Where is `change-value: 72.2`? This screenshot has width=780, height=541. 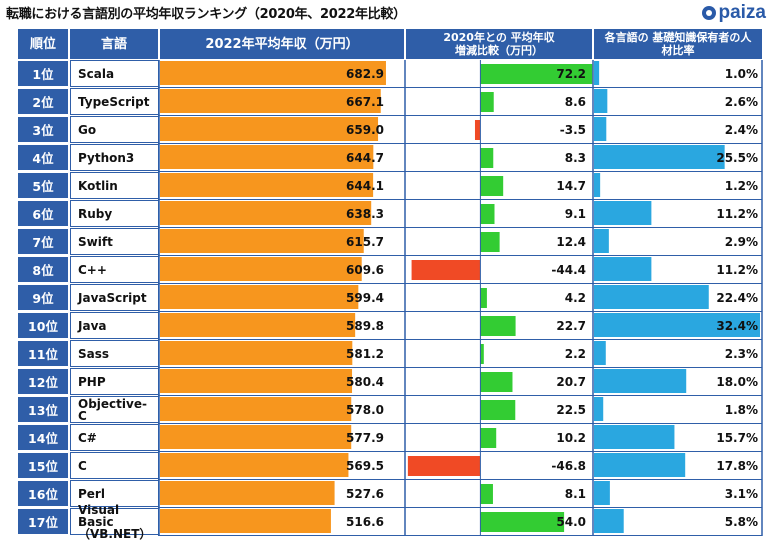
change-value: 72.2 is located at coordinates (571, 74).